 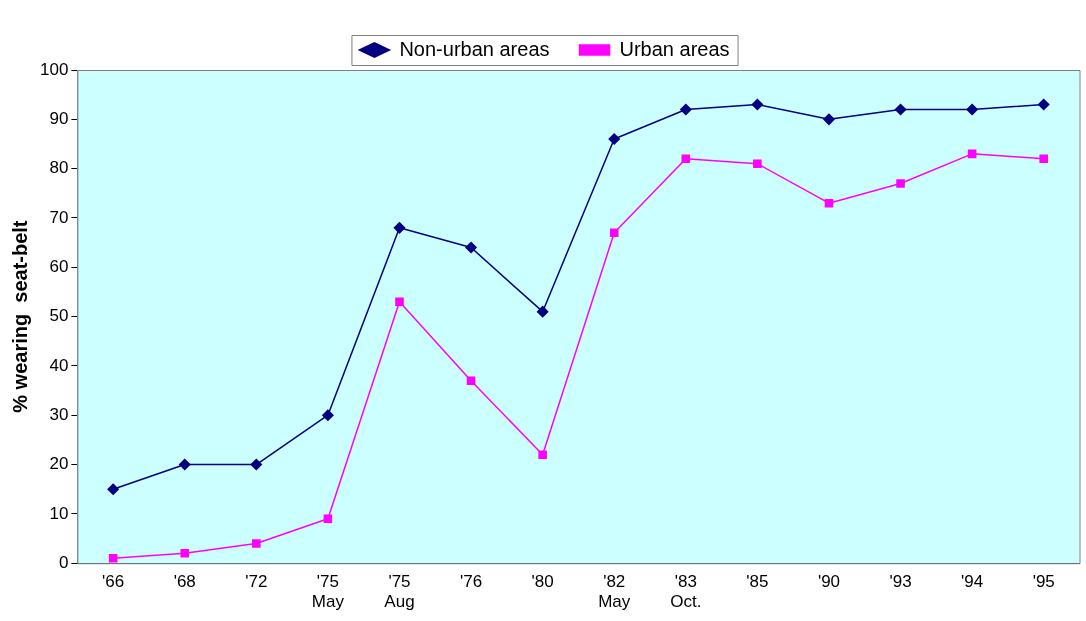 What do you see at coordinates (59, 414) in the screenshot?
I see `y-tick-label: 30` at bounding box center [59, 414].